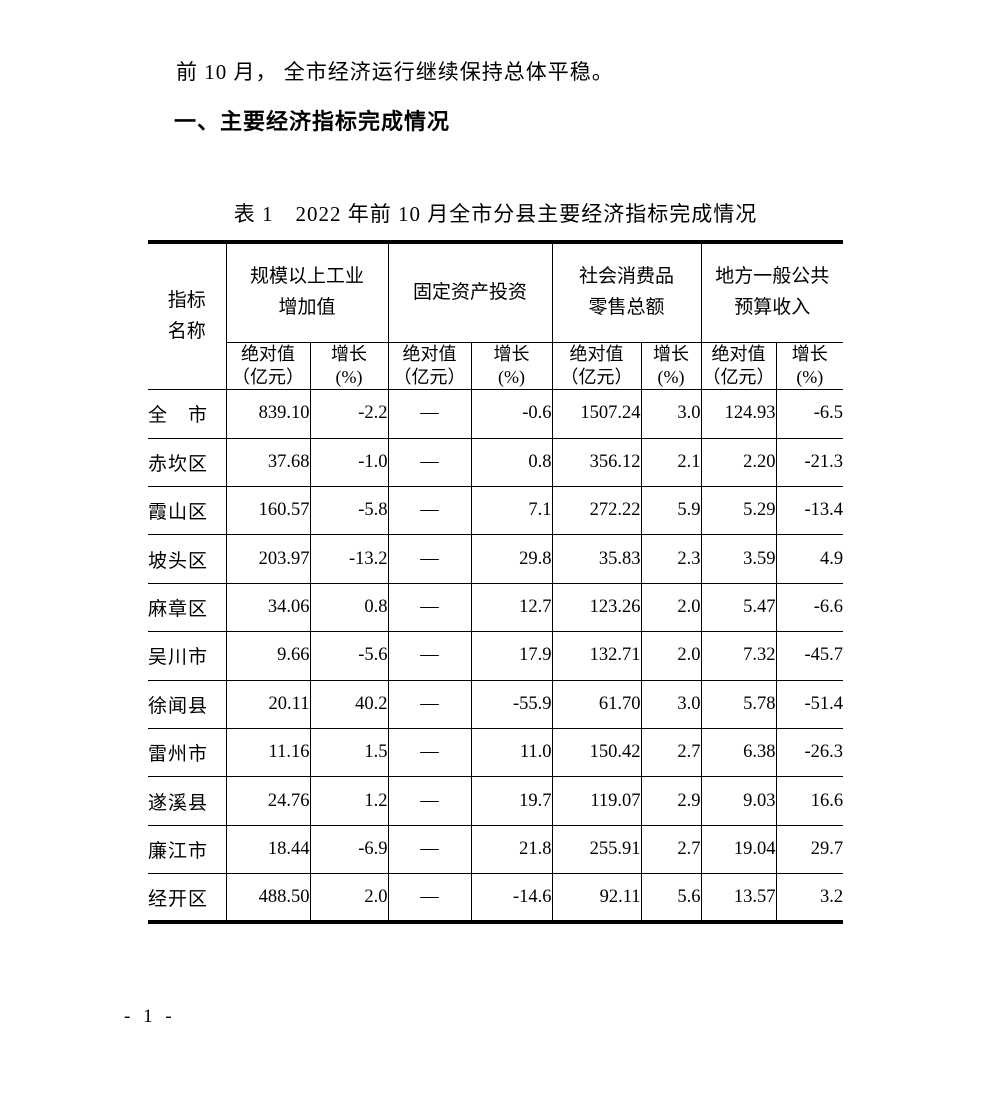 This screenshot has height=1106, width=991. Describe the element at coordinates (596, 607) in the screenshot. I see `data-cell: 123.26` at that location.